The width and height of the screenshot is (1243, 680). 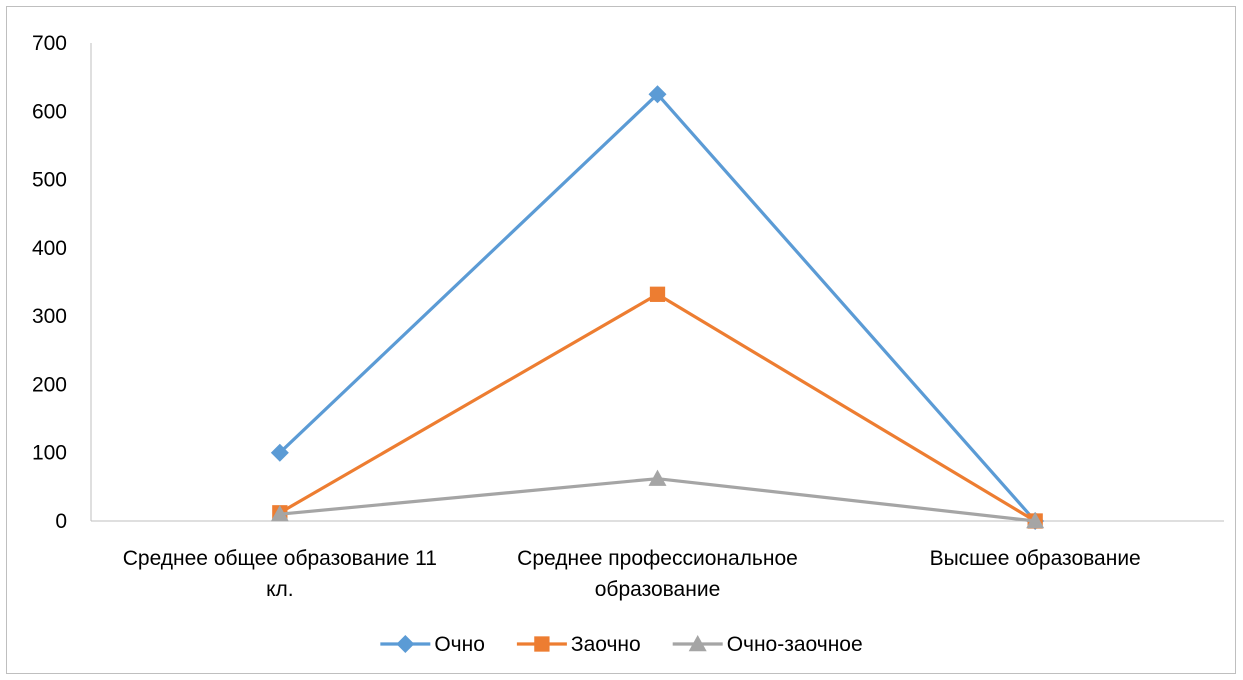 What do you see at coordinates (49, 43) in the screenshot?
I see `y-tick-label: 700` at bounding box center [49, 43].